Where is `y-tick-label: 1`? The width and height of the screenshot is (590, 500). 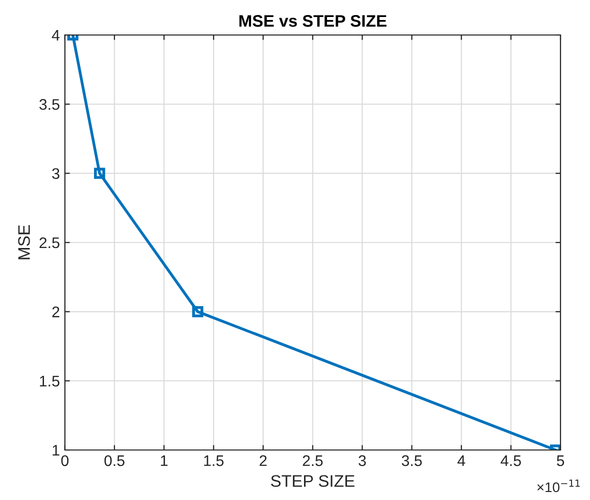 y-tick-label: 1 is located at coordinates (56, 450).